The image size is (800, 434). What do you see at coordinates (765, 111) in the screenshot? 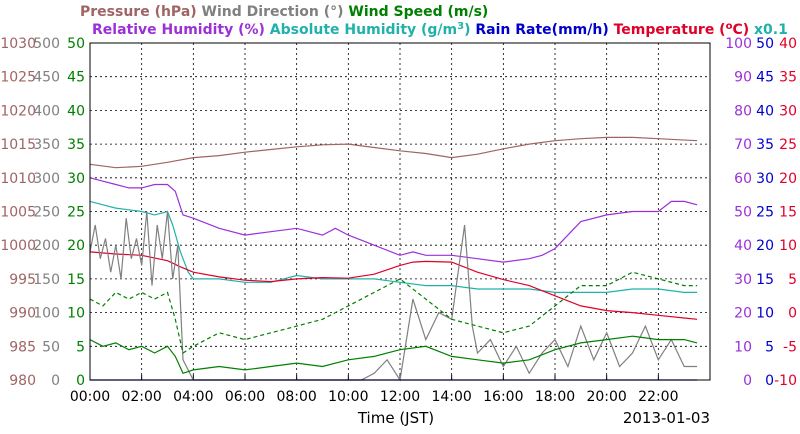
I see `tick-label-rain_rate: 40` at bounding box center [765, 111].